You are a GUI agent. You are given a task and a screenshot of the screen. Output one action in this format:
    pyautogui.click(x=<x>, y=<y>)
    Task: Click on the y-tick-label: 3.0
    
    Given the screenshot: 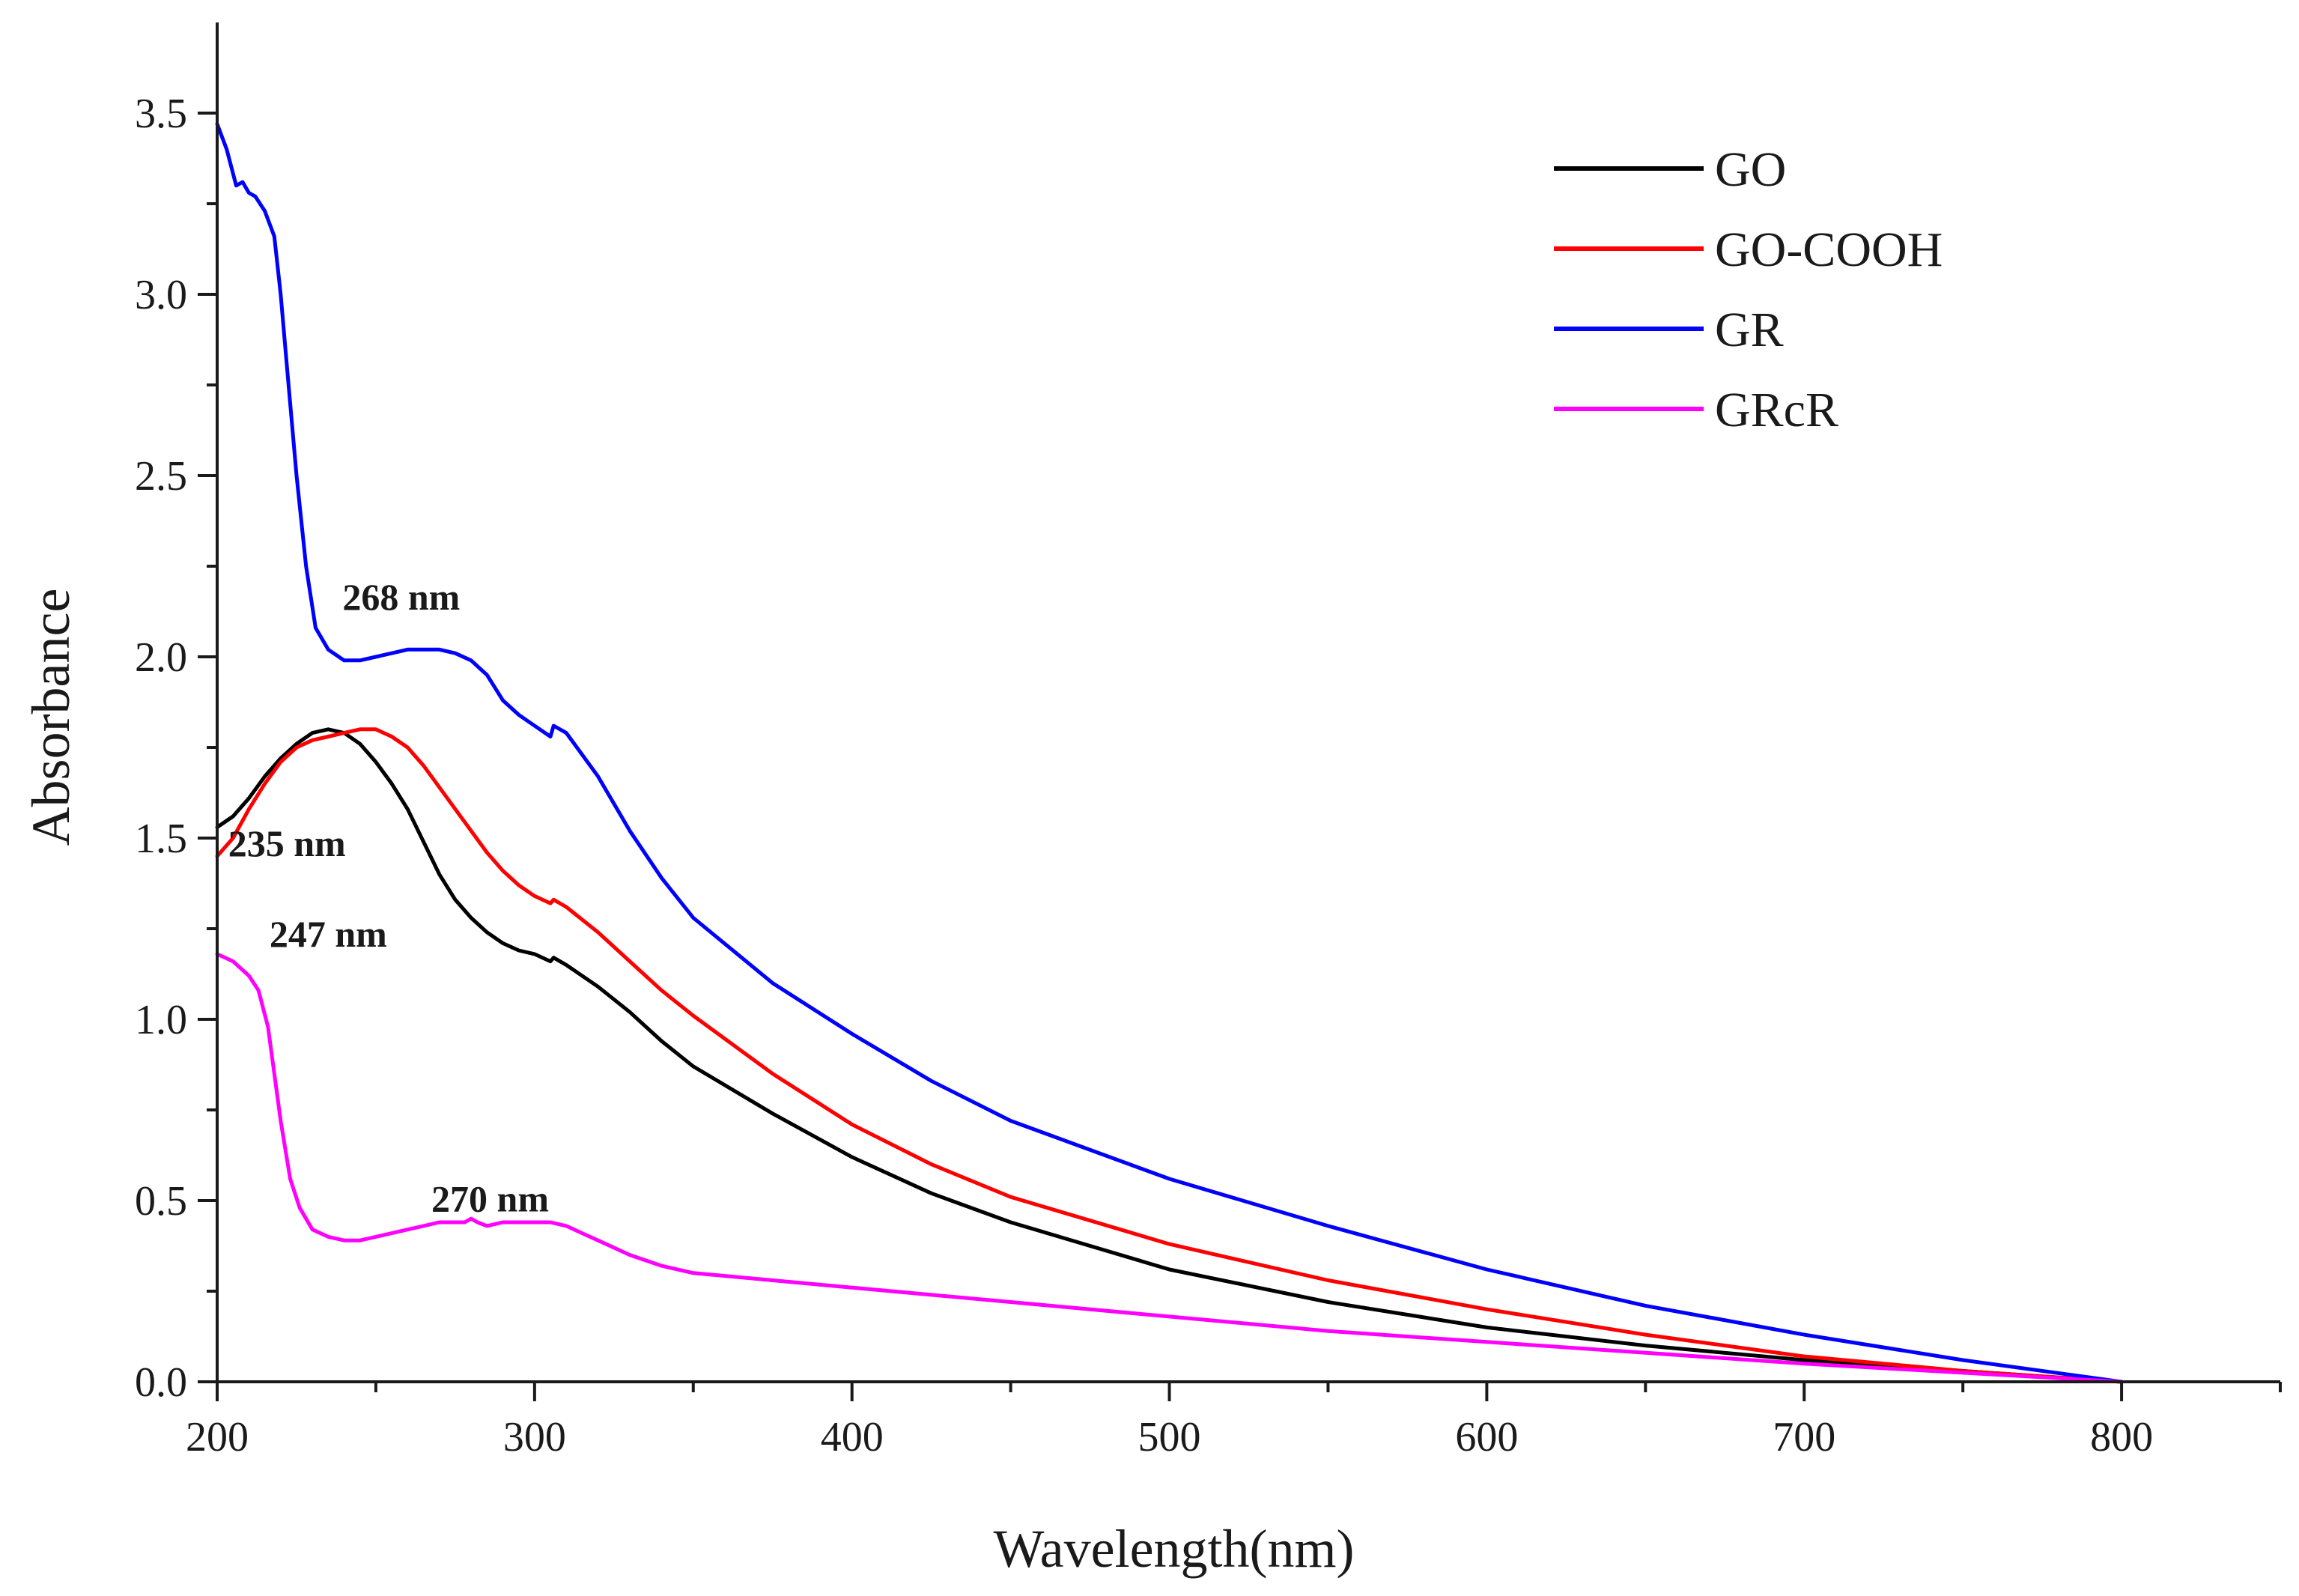 What is the action you would take?
    pyautogui.click(x=161, y=295)
    